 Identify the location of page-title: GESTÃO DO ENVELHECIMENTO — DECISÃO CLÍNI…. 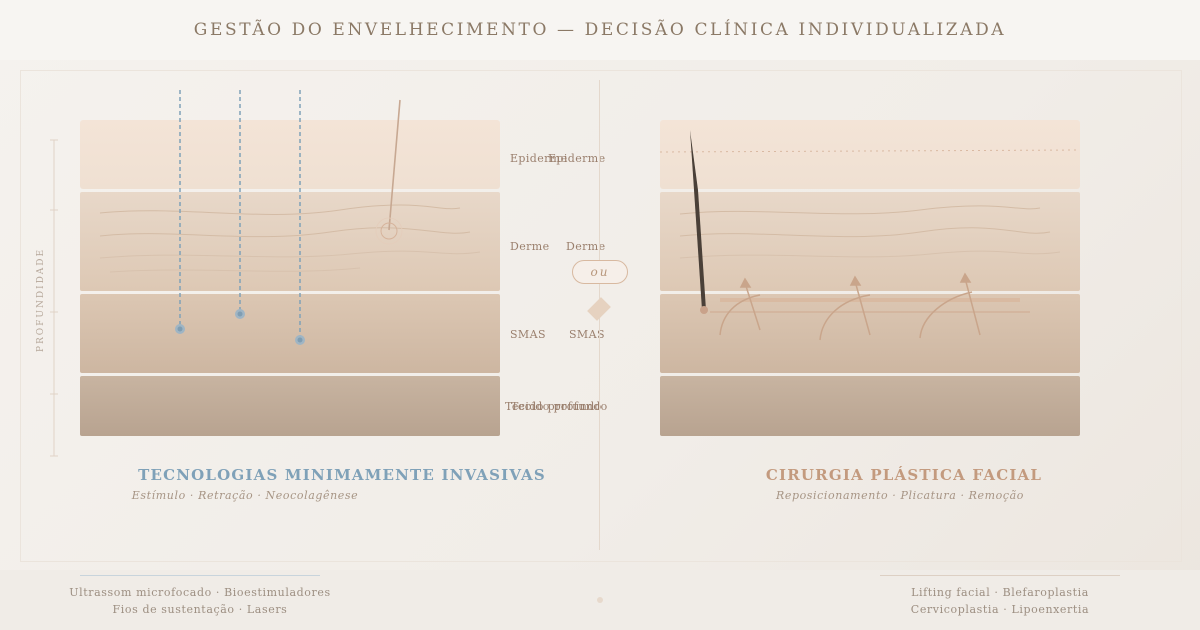
(600, 30).